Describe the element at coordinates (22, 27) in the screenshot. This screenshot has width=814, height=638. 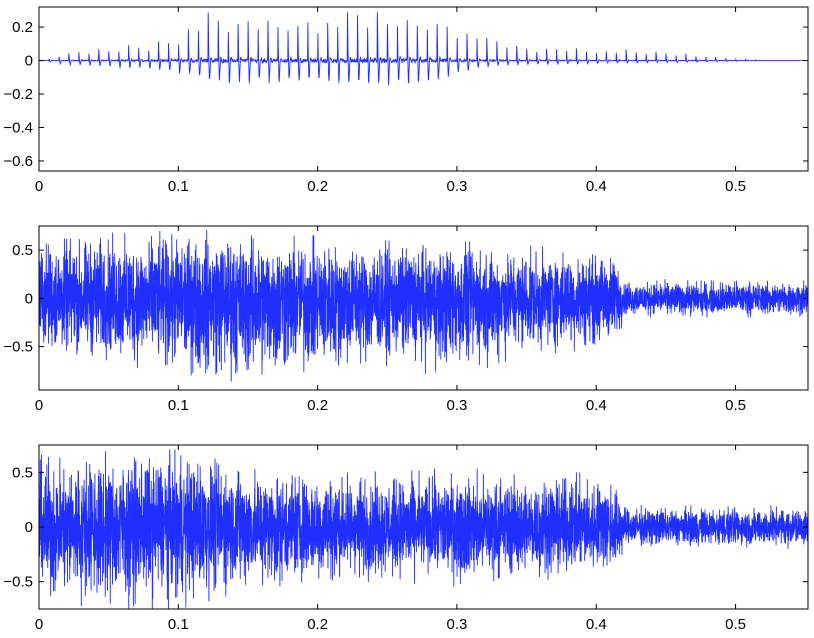
I see `y-tick-label: 0.2` at that location.